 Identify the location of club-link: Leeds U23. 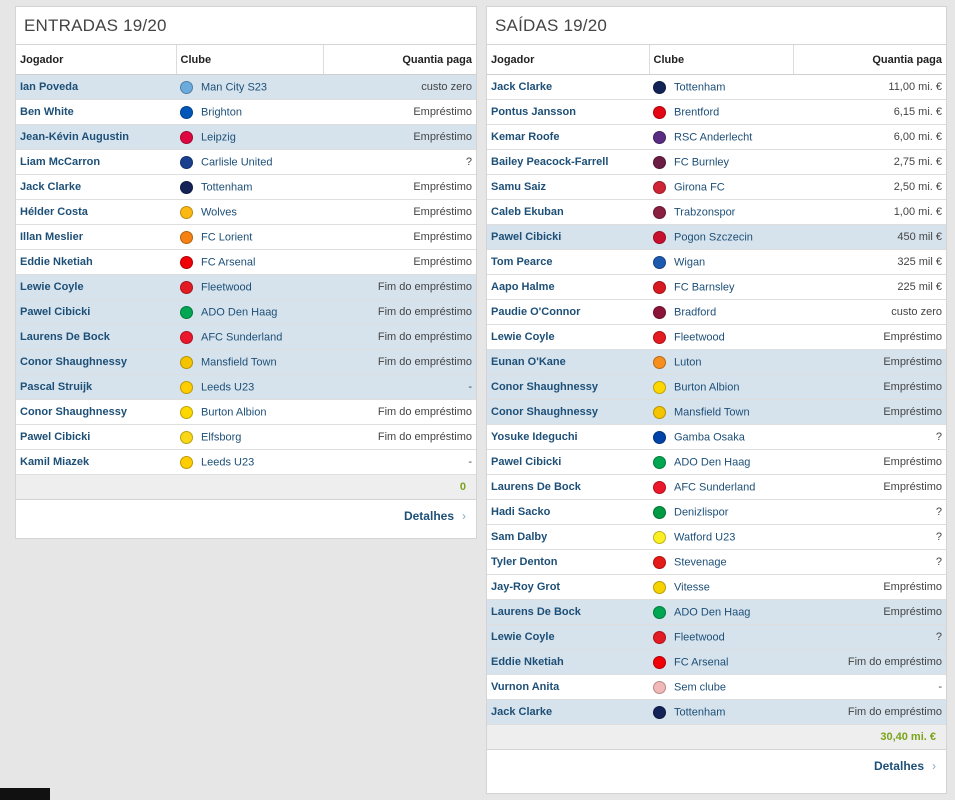
(228, 387).